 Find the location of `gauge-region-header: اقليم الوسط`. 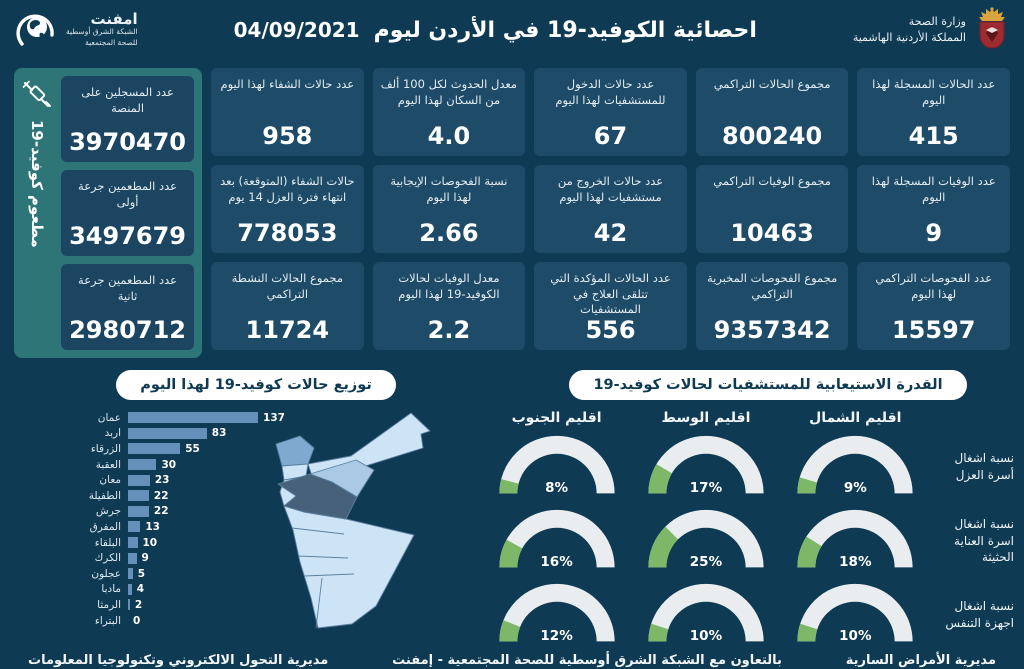

gauge-region-header: اقليم الوسط is located at coordinates (706, 418).